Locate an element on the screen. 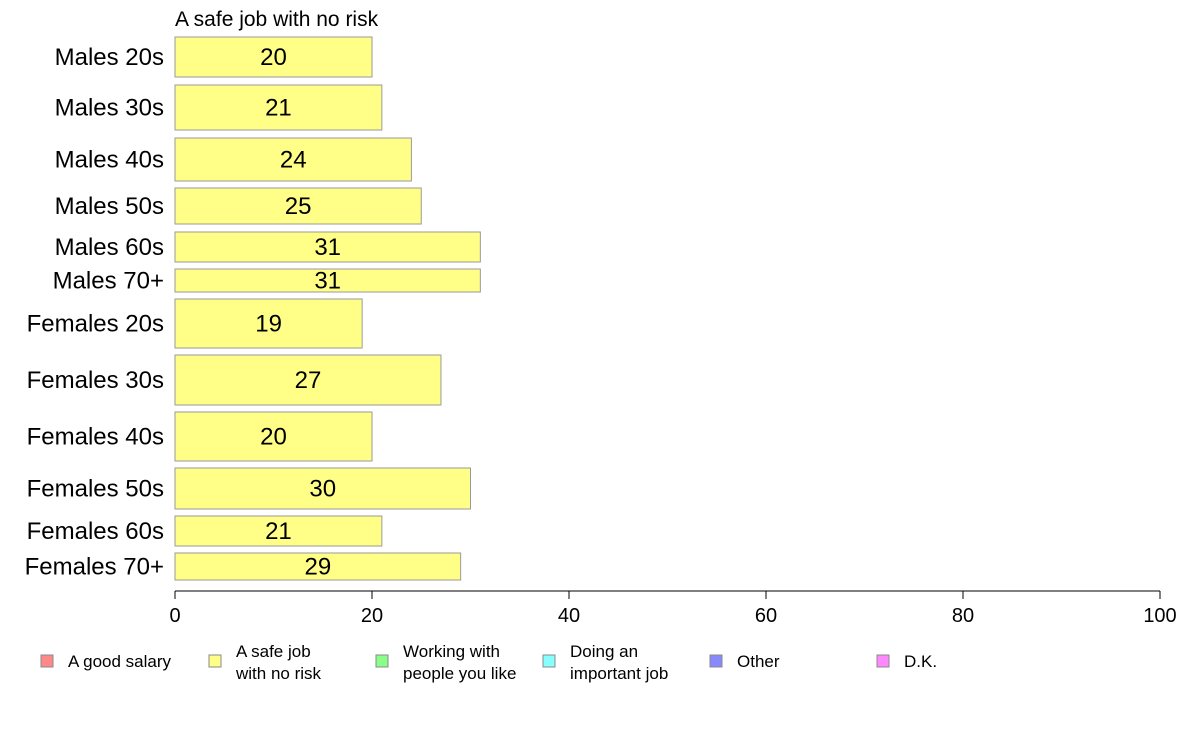 The image size is (1188, 736). legend-label: Doing an is located at coordinates (604, 651).